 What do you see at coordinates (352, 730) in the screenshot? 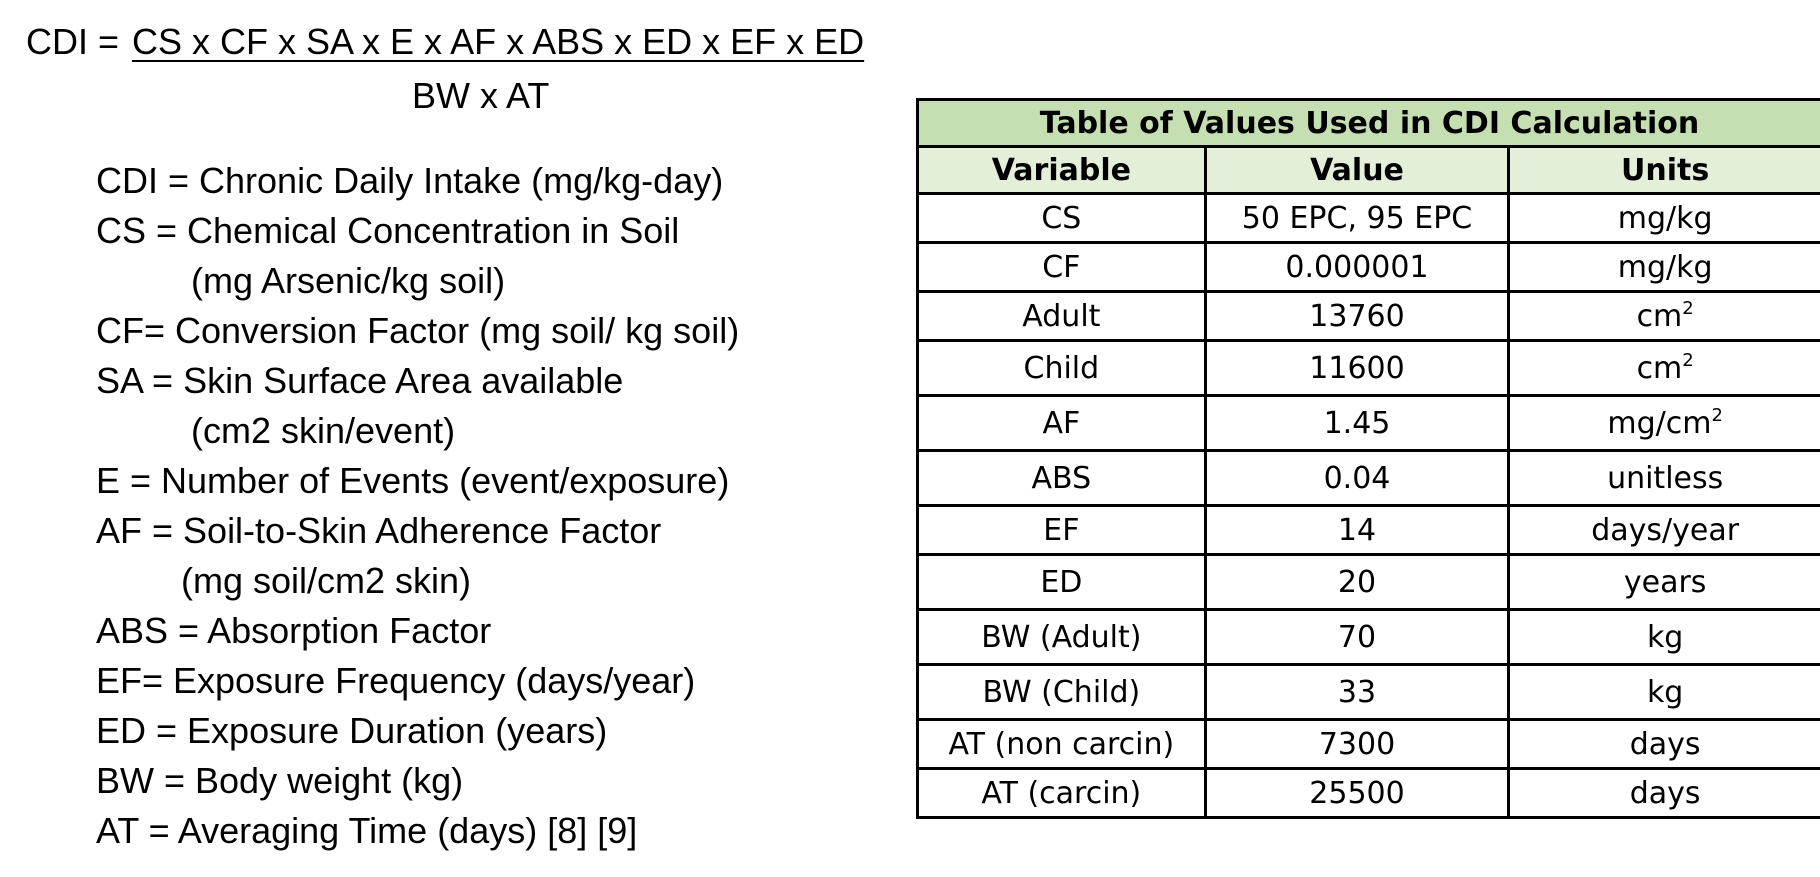
I see `definition-line: ED = Exposure Duration (years)` at bounding box center [352, 730].